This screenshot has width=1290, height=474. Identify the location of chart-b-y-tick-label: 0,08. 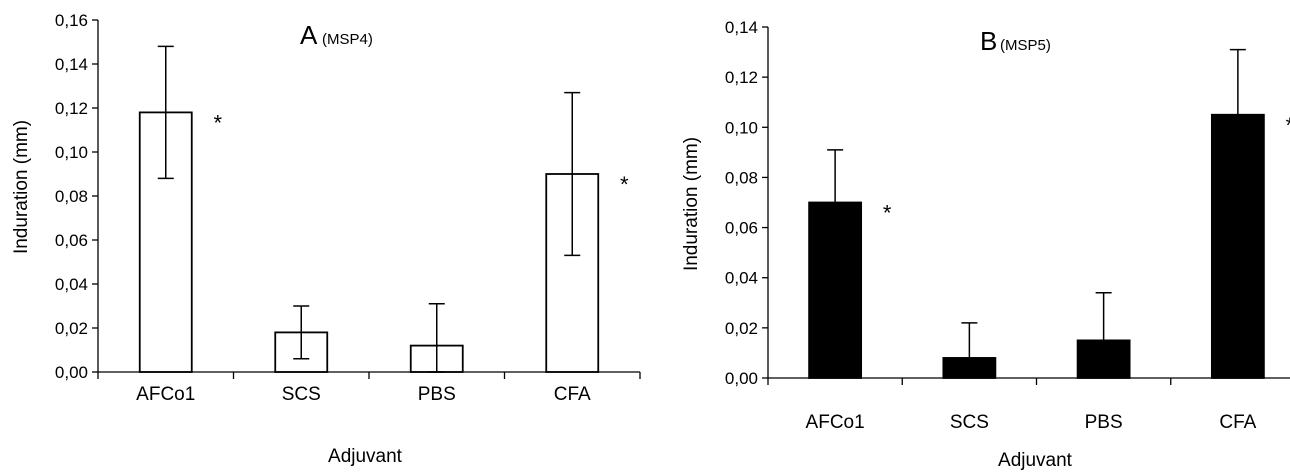
(741, 177).